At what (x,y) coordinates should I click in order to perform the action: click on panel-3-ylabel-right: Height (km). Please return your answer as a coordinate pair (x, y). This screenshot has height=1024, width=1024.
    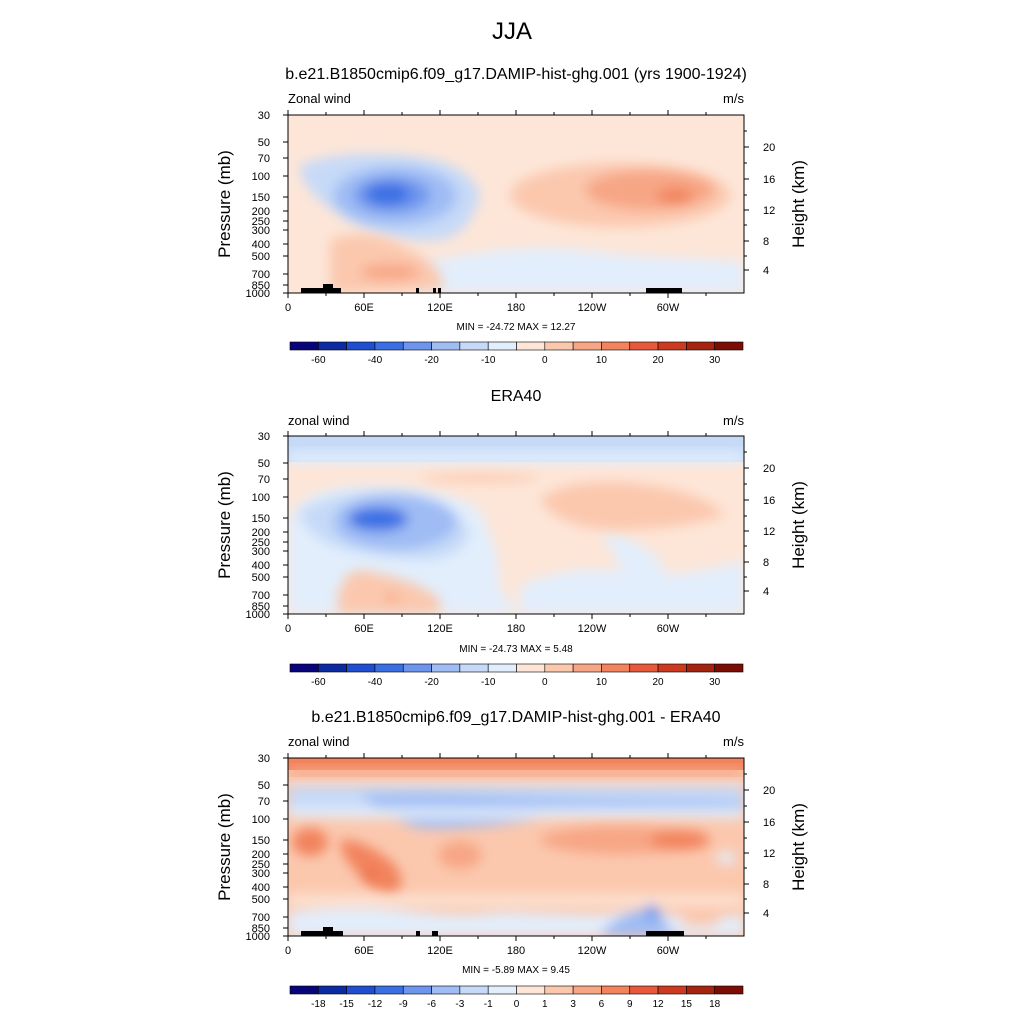
    Looking at the image, I should click on (798, 847).